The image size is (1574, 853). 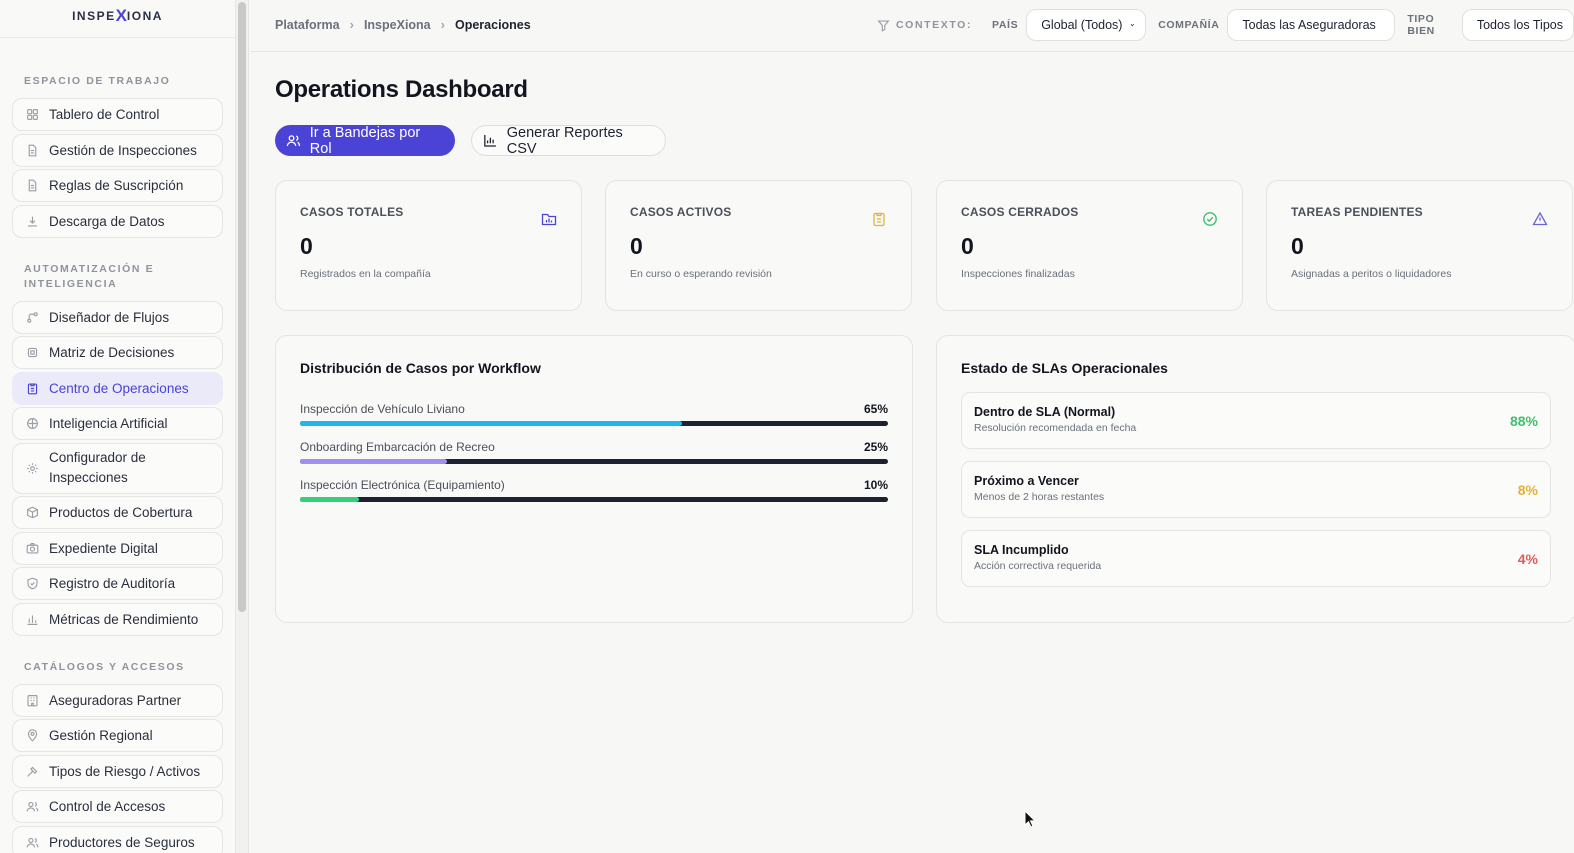 I want to click on asset-type-select: Todos los Tipos, so click(x=1517, y=25).